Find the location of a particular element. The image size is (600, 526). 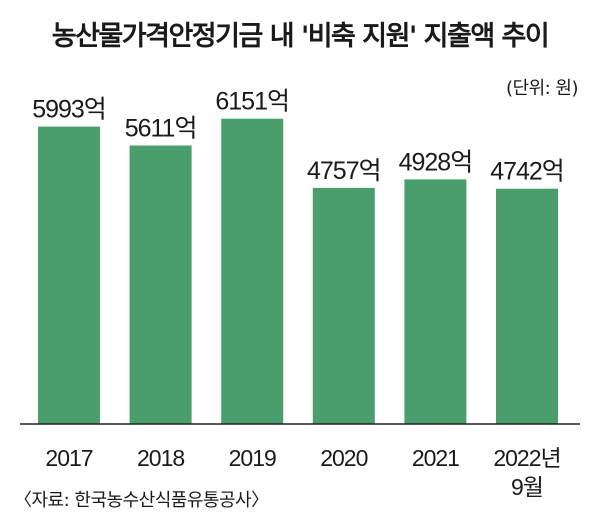

category-label-5: 2022년 9월 is located at coordinates (526, 472).